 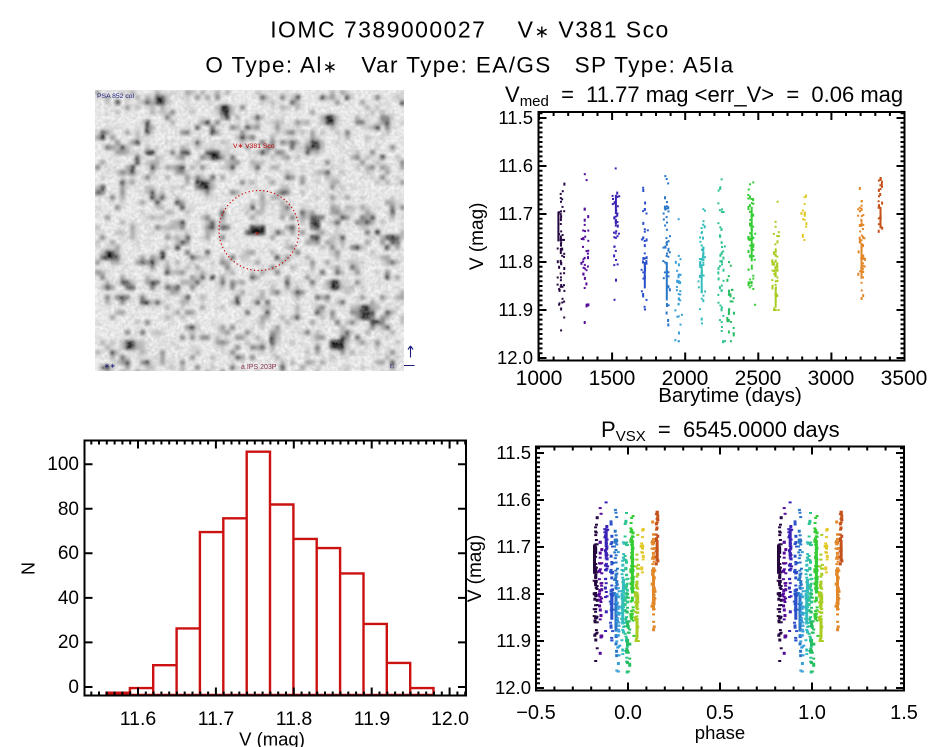 What do you see at coordinates (720, 732) in the screenshot?
I see `svg-text: phase` at bounding box center [720, 732].